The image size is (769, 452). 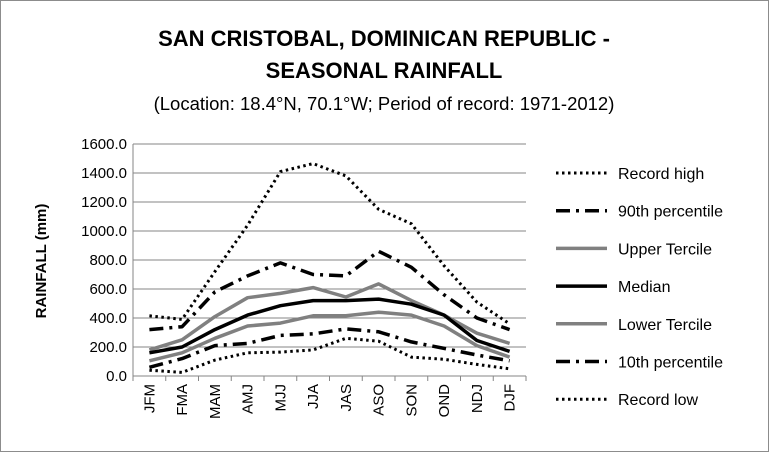 I want to click on x-tick-label: JJA, so click(x=313, y=396).